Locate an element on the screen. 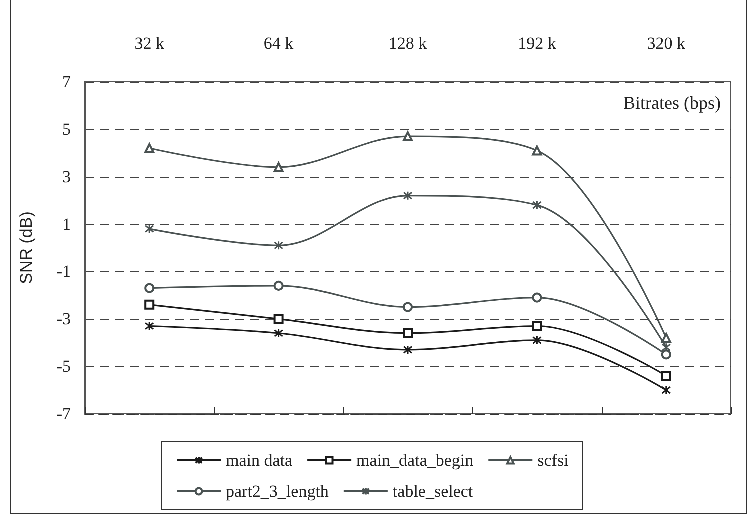 The width and height of the screenshot is (749, 516). legend-label: scfsi is located at coordinates (554, 460).